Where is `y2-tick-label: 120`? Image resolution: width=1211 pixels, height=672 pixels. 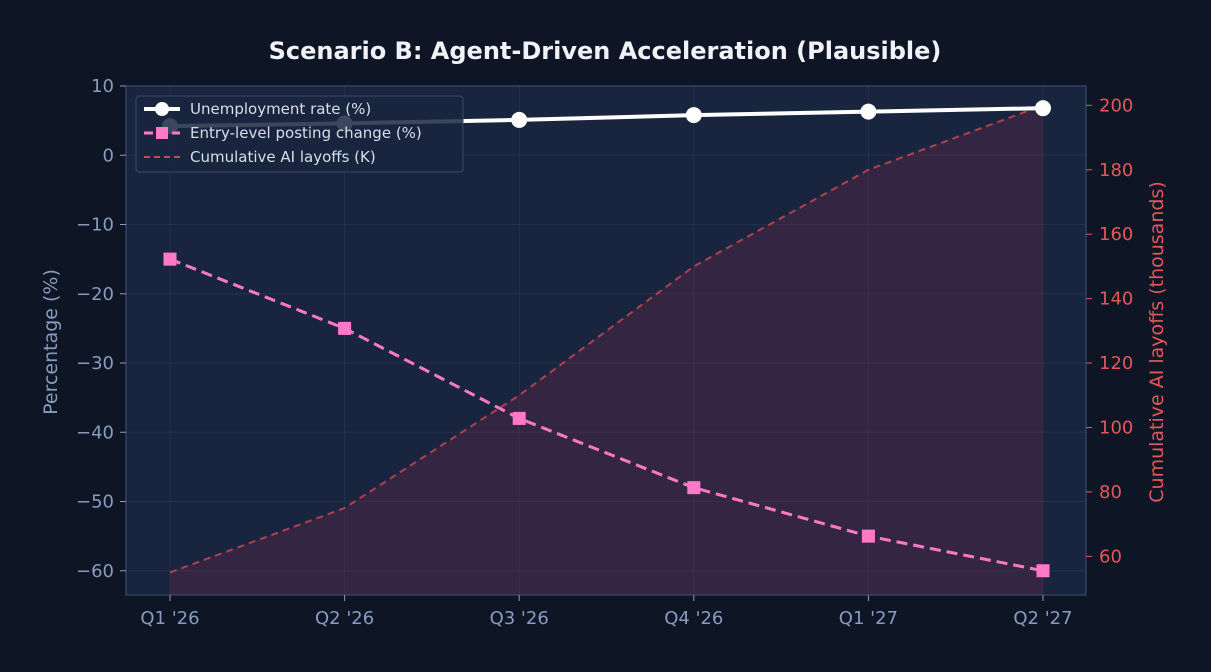
y2-tick-label: 120 is located at coordinates (1116, 363).